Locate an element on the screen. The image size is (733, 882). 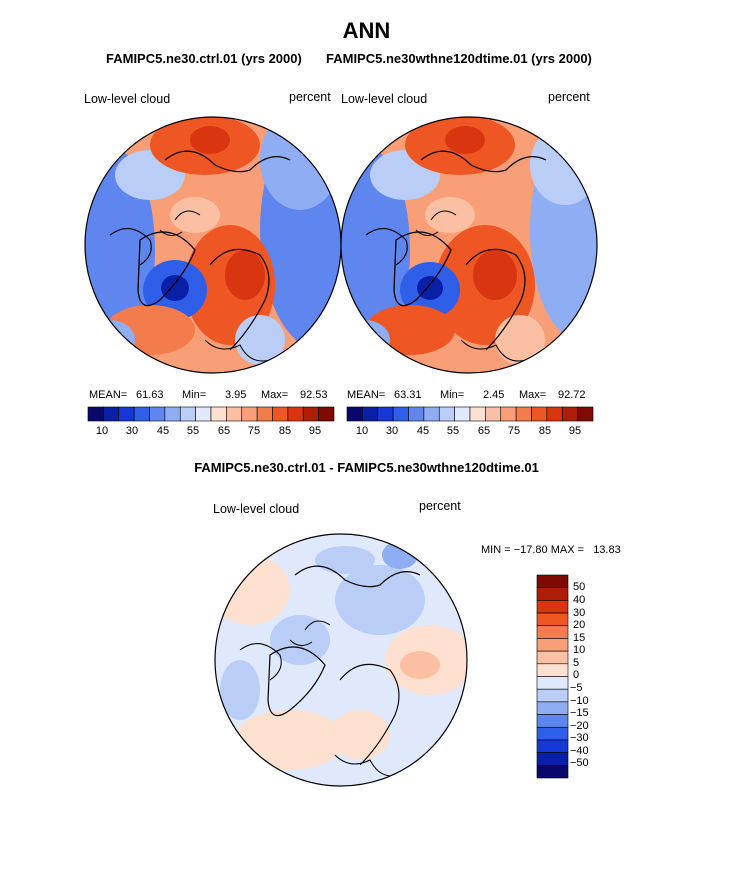
diff-variable-label: Low-level cloud is located at coordinates (256, 509).